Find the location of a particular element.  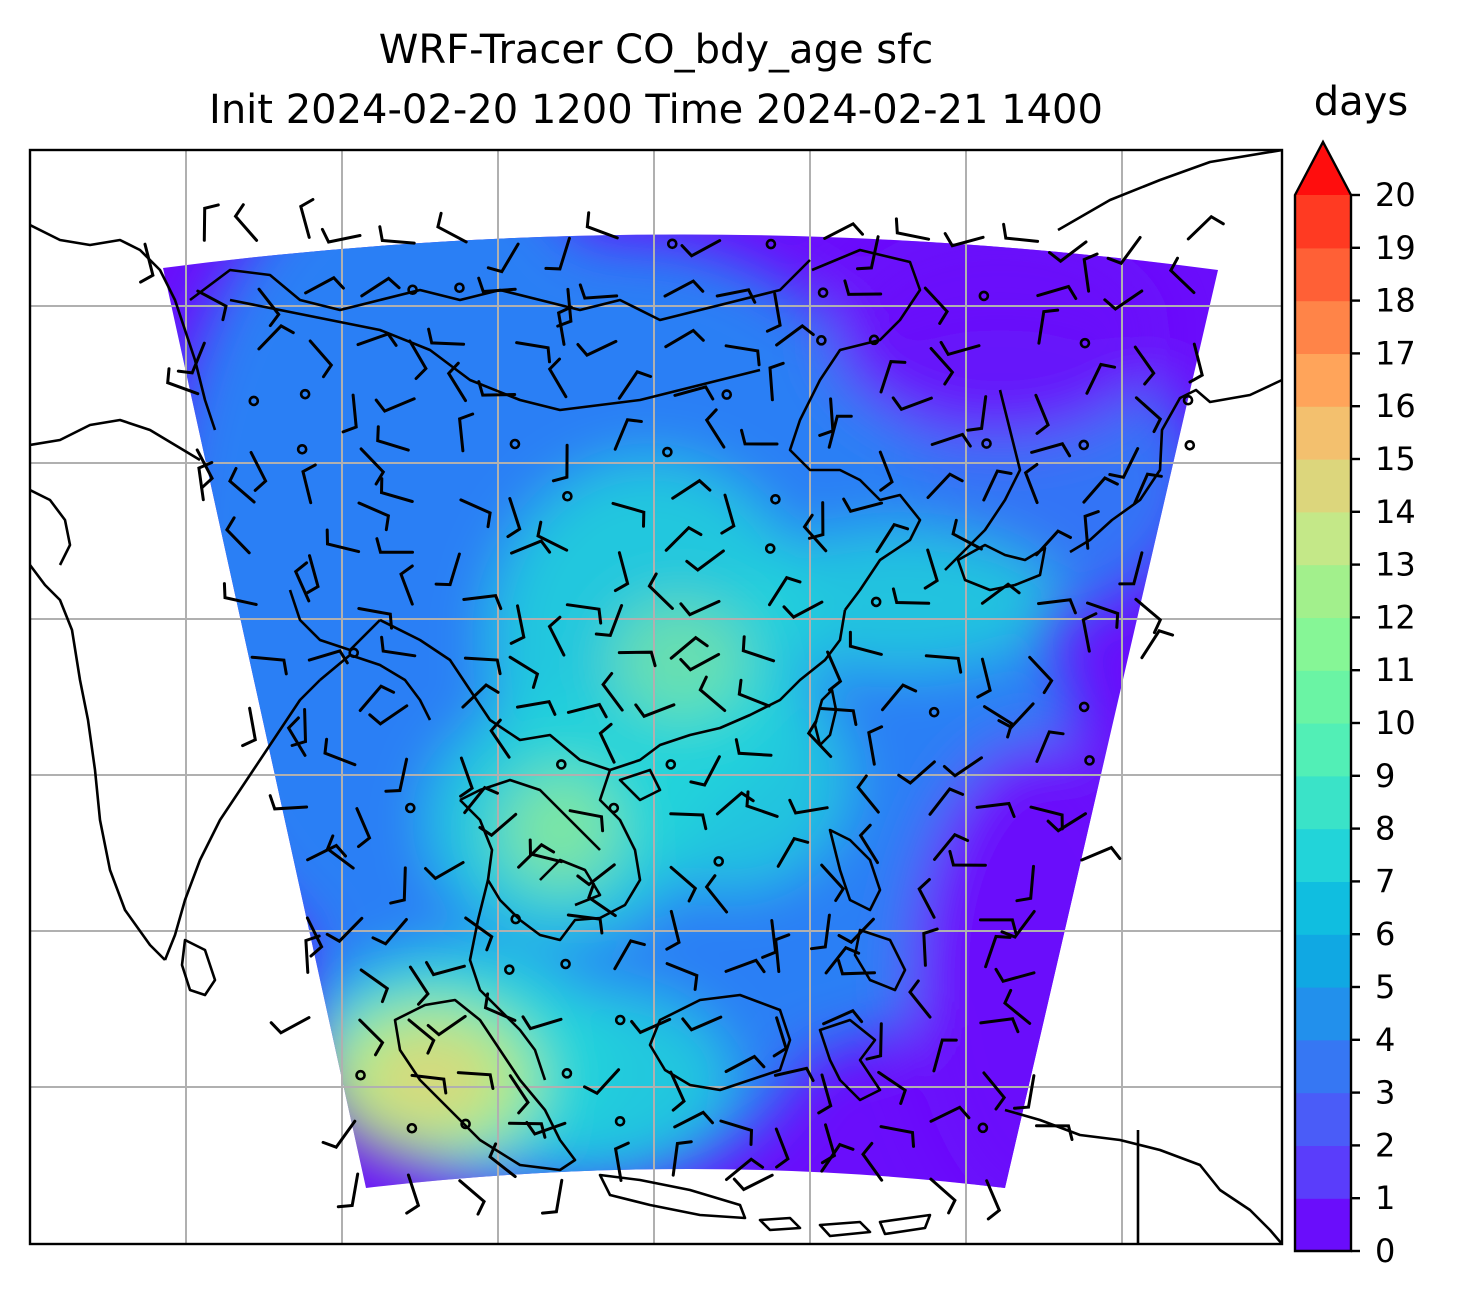

colorbar-tick-label: 7 is located at coordinates (1385, 881).